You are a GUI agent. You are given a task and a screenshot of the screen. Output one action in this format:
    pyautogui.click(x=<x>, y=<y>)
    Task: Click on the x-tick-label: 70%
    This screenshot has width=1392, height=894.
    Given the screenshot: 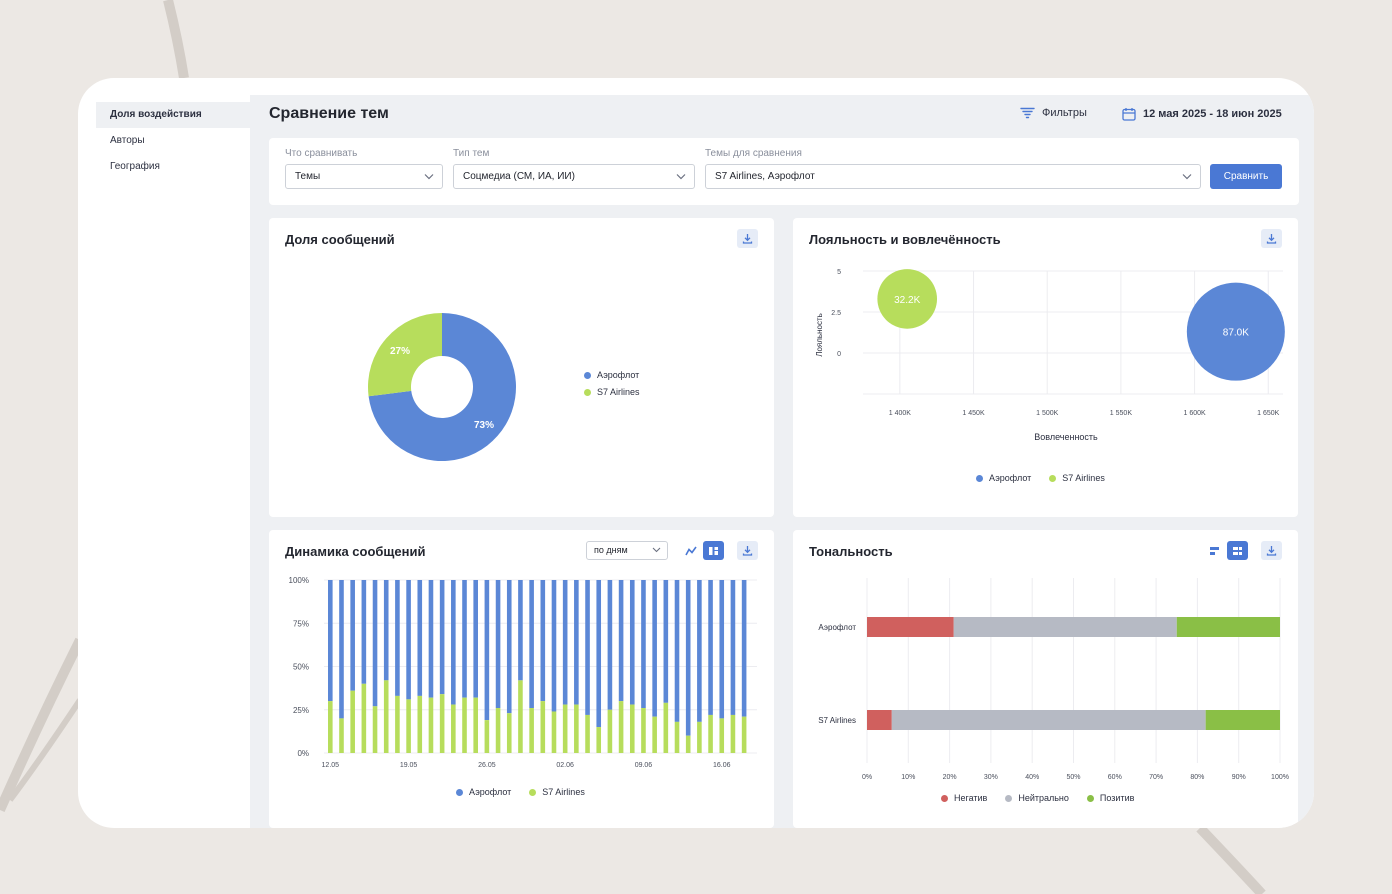 What is the action you would take?
    pyautogui.click(x=1156, y=777)
    